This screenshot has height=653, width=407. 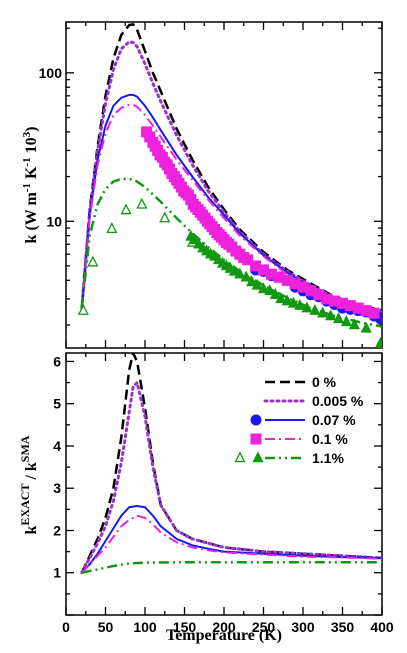 I want to click on bottom-y-tick-label: 6, so click(x=57, y=361).